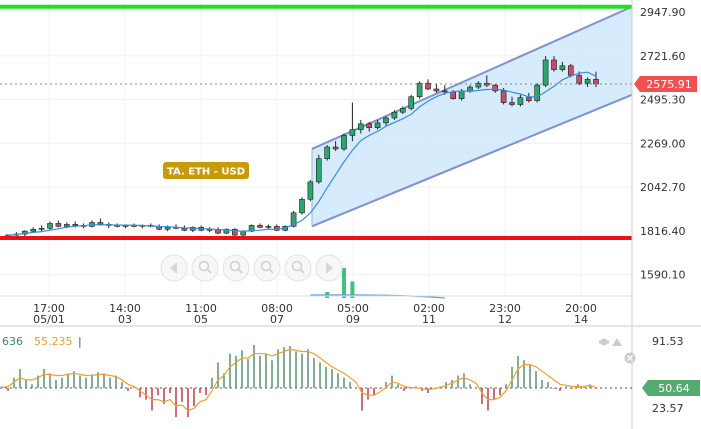 The height and width of the screenshot is (429, 701). Describe the element at coordinates (251, 268) in the screenshot. I see `chart-toolbar` at that location.